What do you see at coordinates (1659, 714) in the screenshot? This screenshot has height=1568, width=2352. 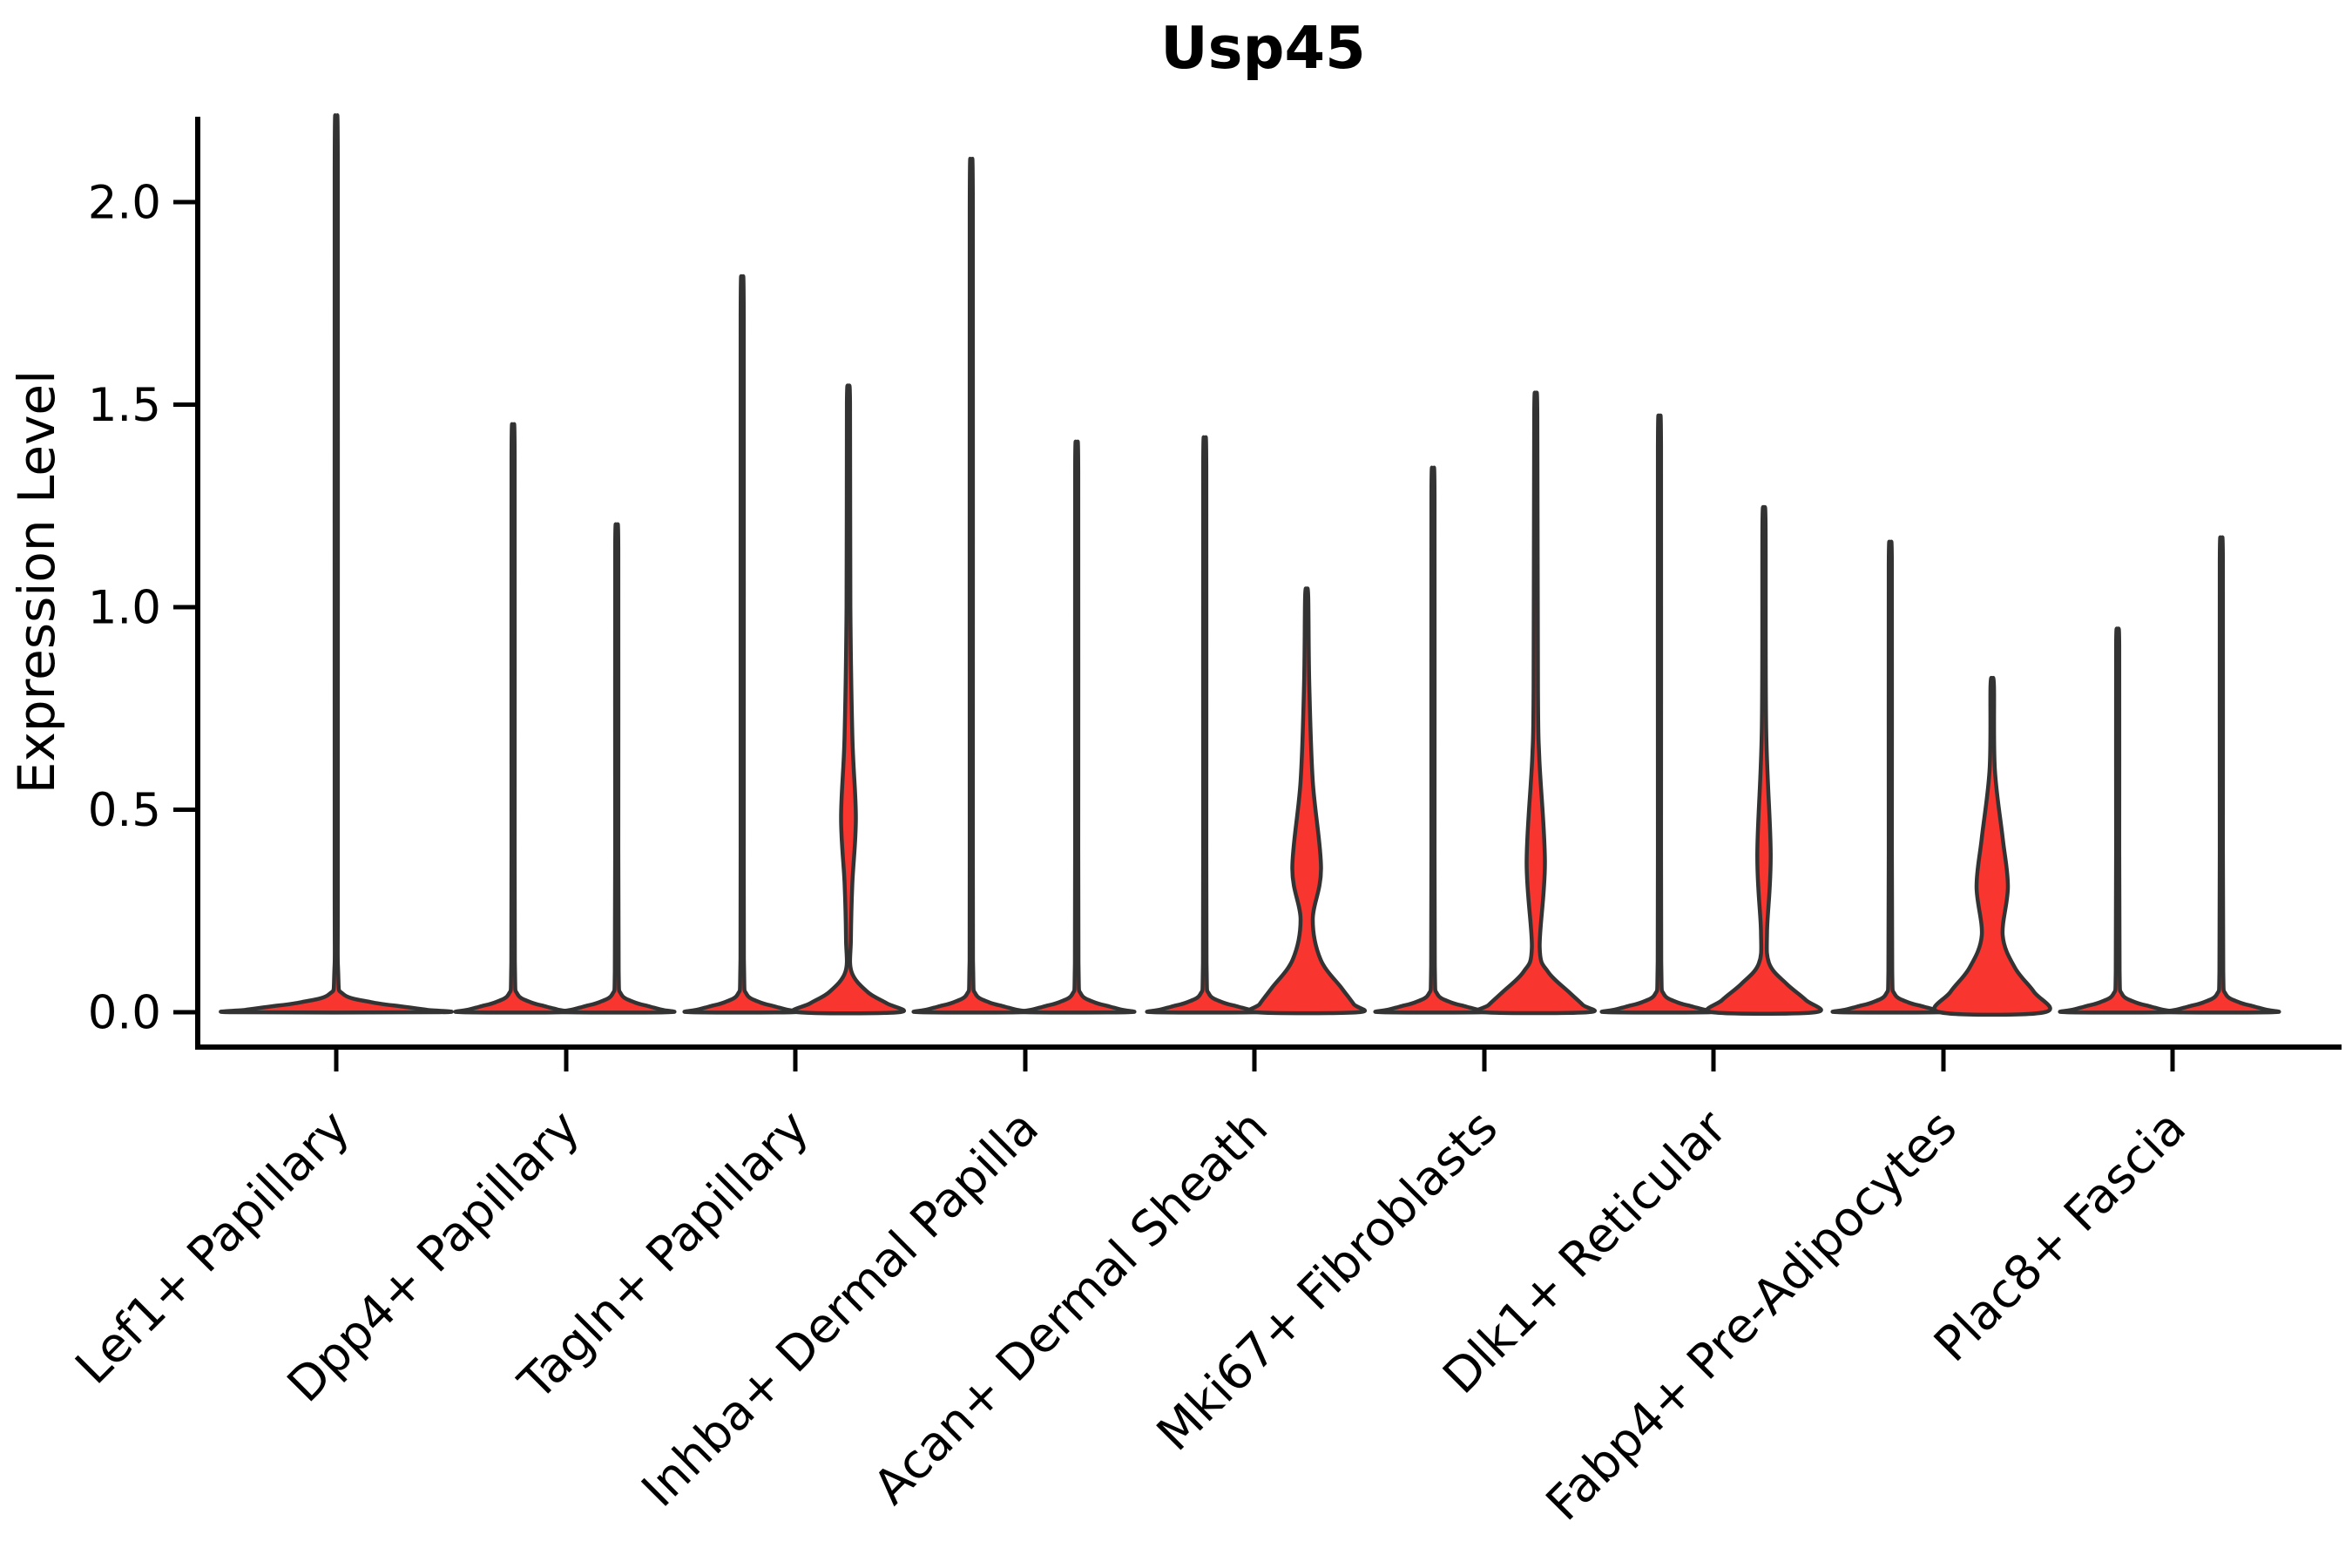 I see `violin-dlk1-reticular-left` at bounding box center [1659, 714].